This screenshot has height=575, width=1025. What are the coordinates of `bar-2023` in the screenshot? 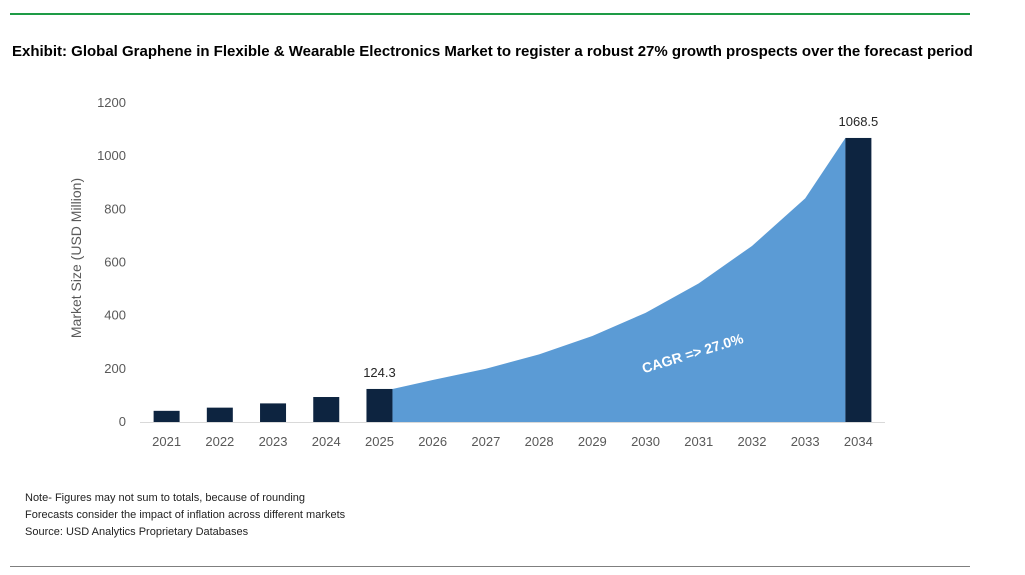 It's located at (273, 412).